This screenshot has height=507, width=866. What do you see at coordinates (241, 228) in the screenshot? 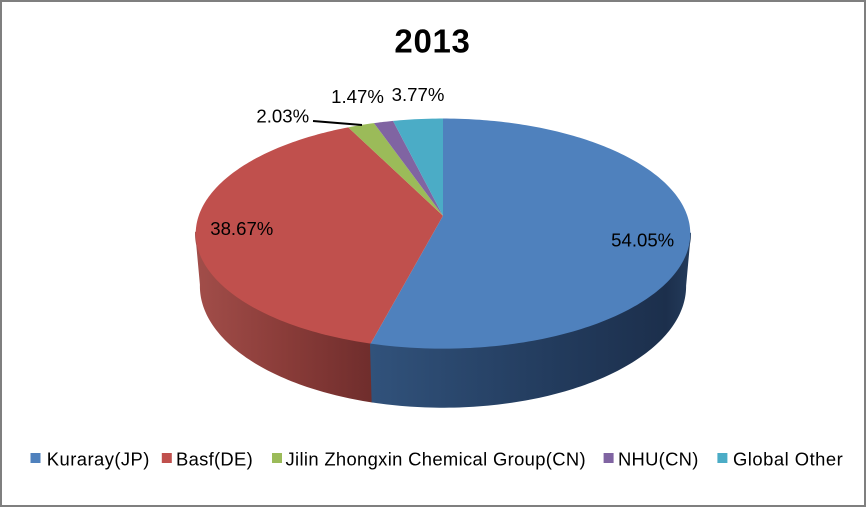
I see `svg-text: 38.67%` at bounding box center [241, 228].